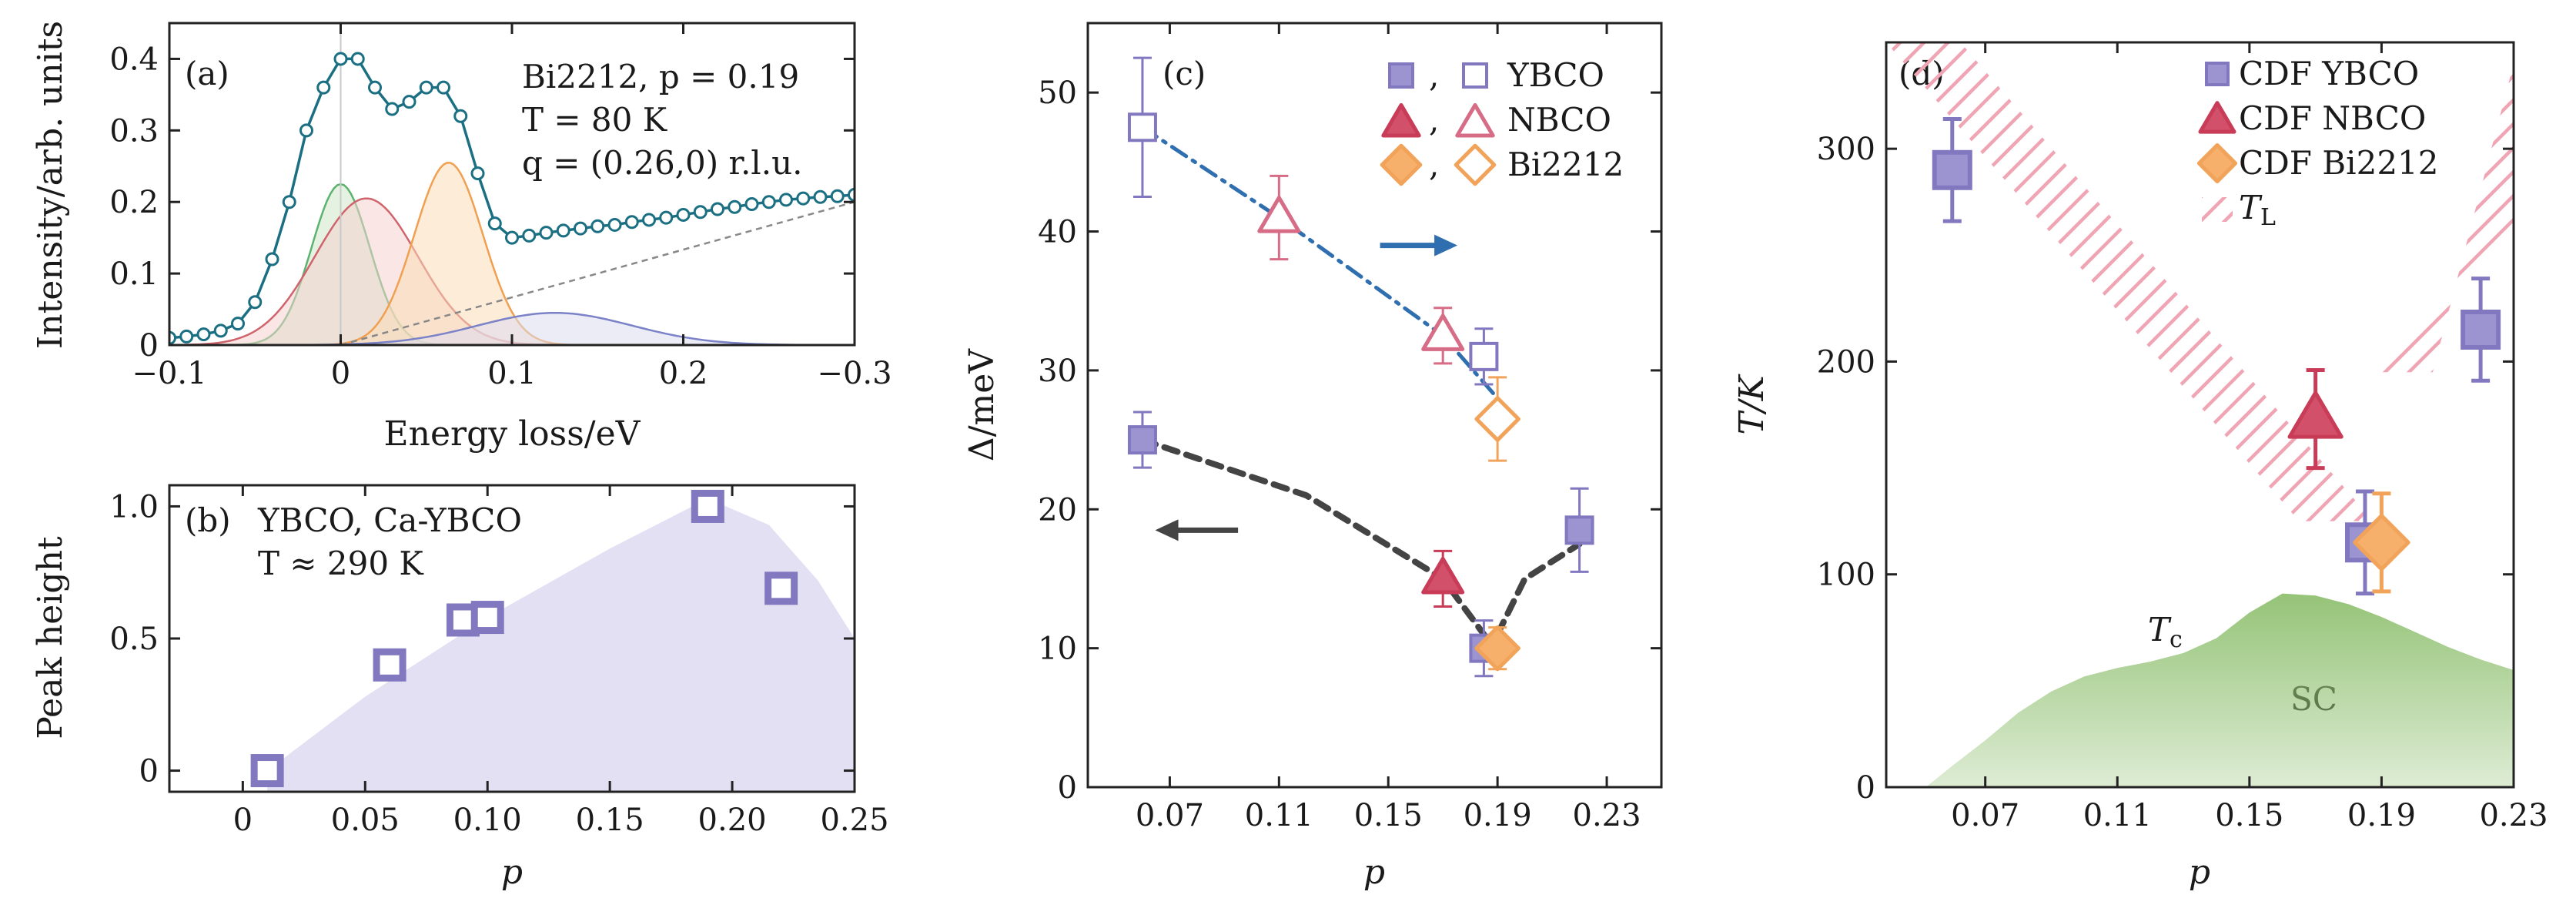 Image resolution: width=2576 pixels, height=905 pixels. I want to click on panel-c-xtick-ticklabel: 0.11, so click(1279, 815).